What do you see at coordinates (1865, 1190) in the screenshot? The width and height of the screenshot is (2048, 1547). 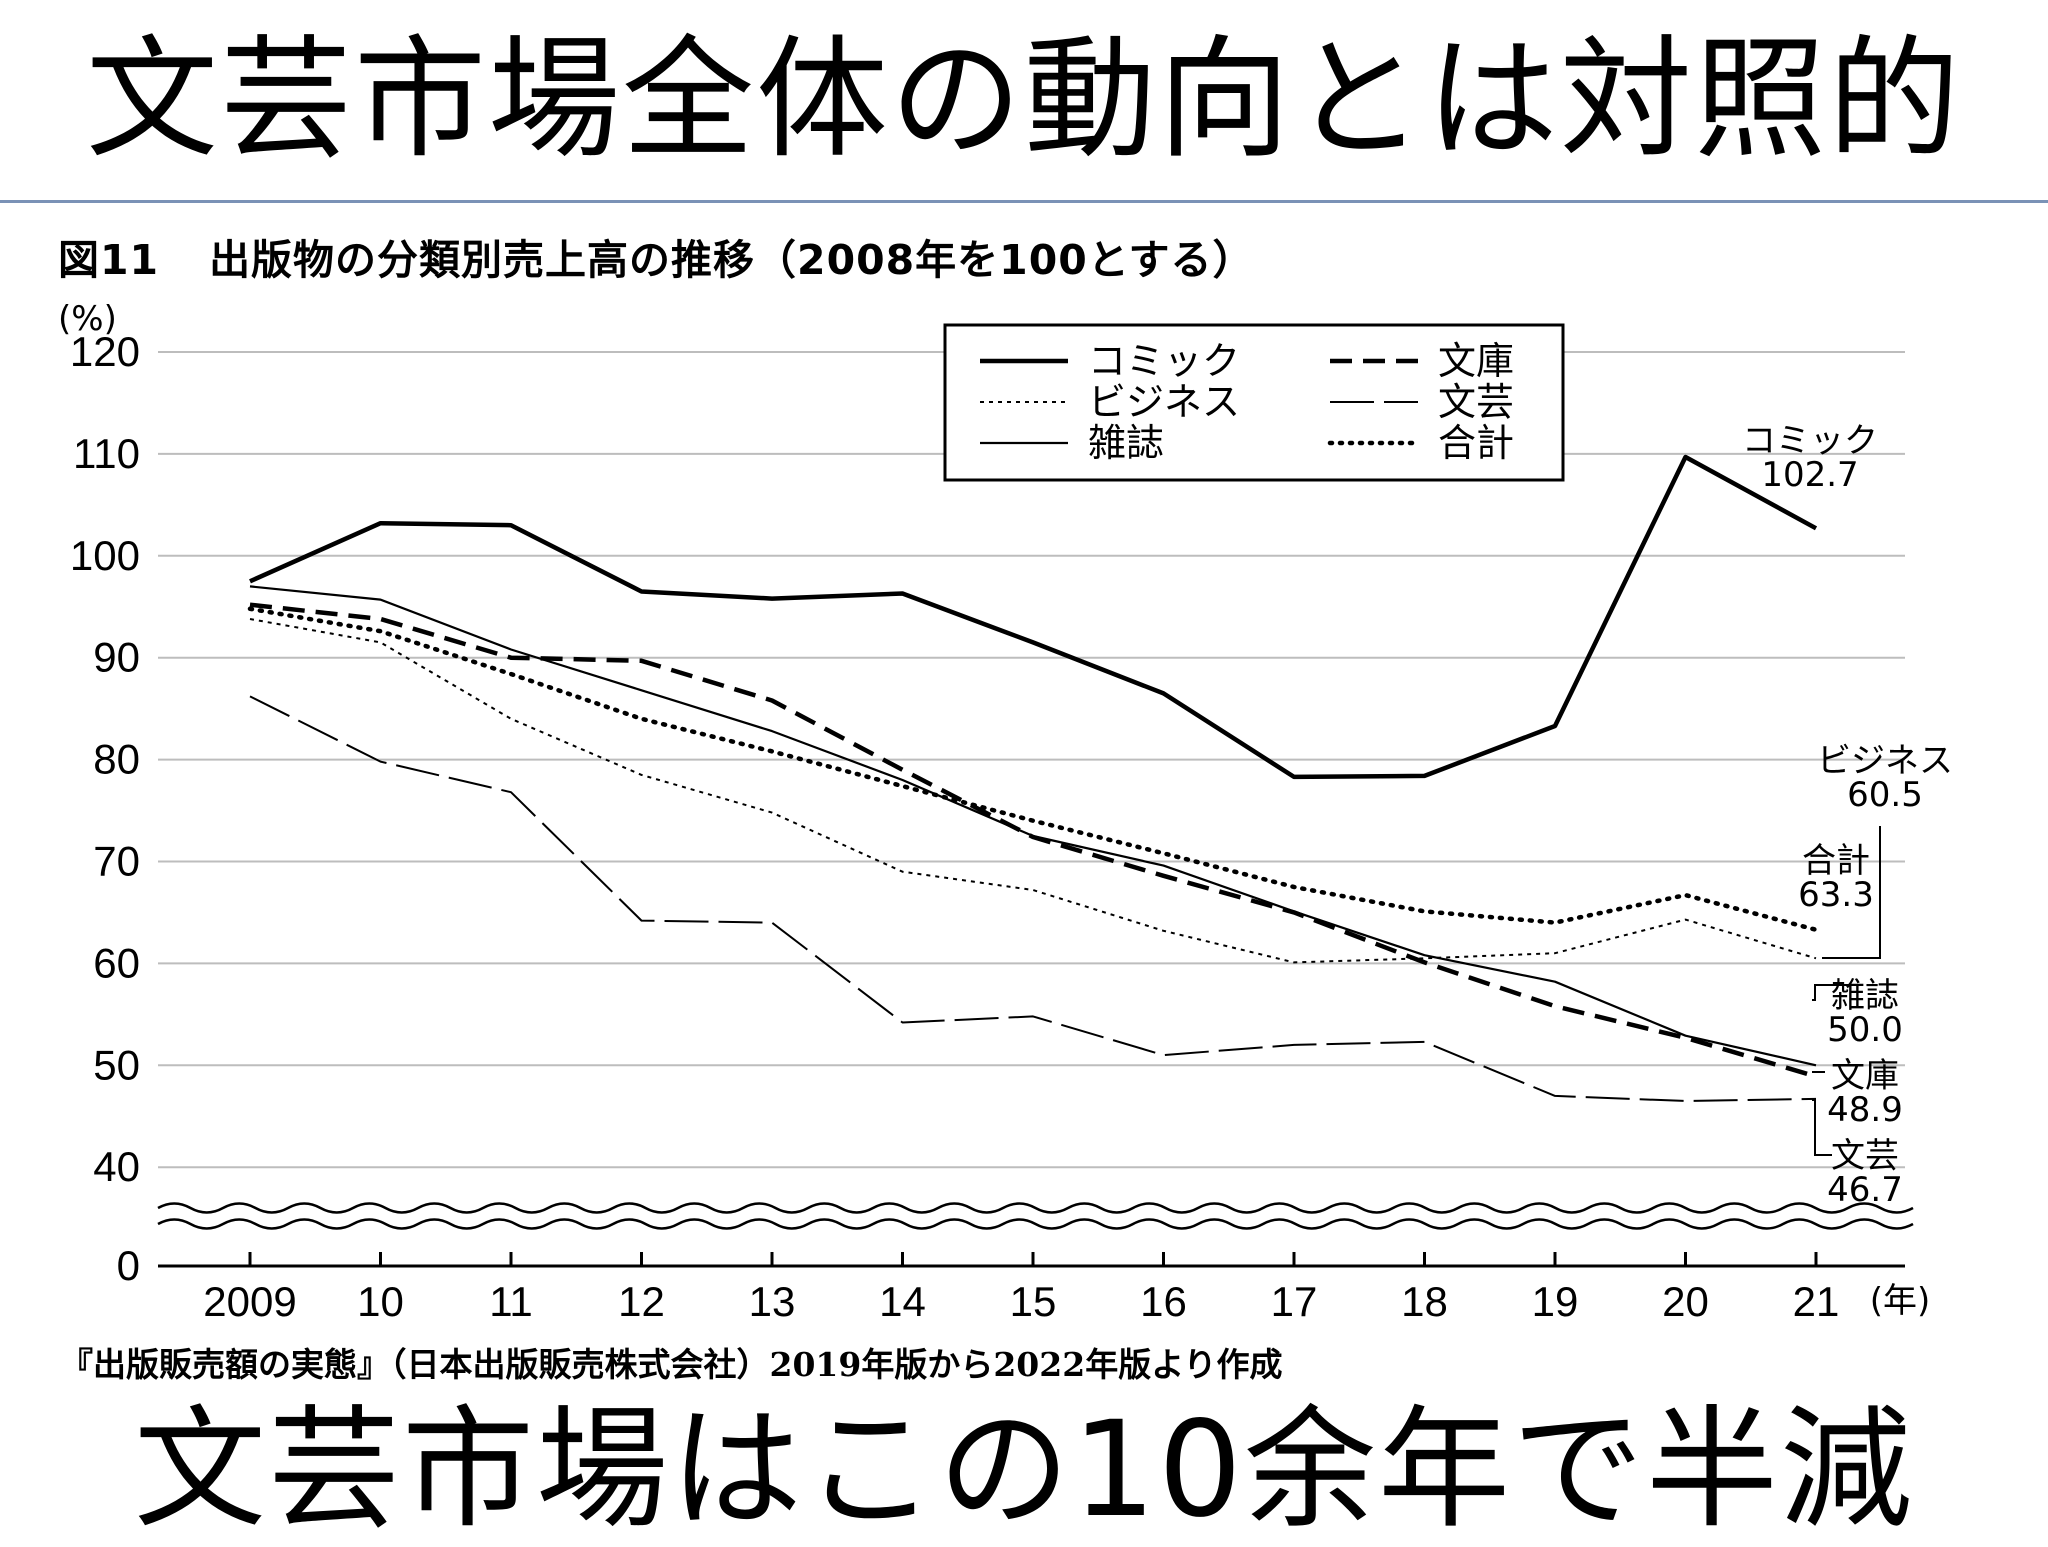 I see `end-label-value: 46.7` at bounding box center [1865, 1190].